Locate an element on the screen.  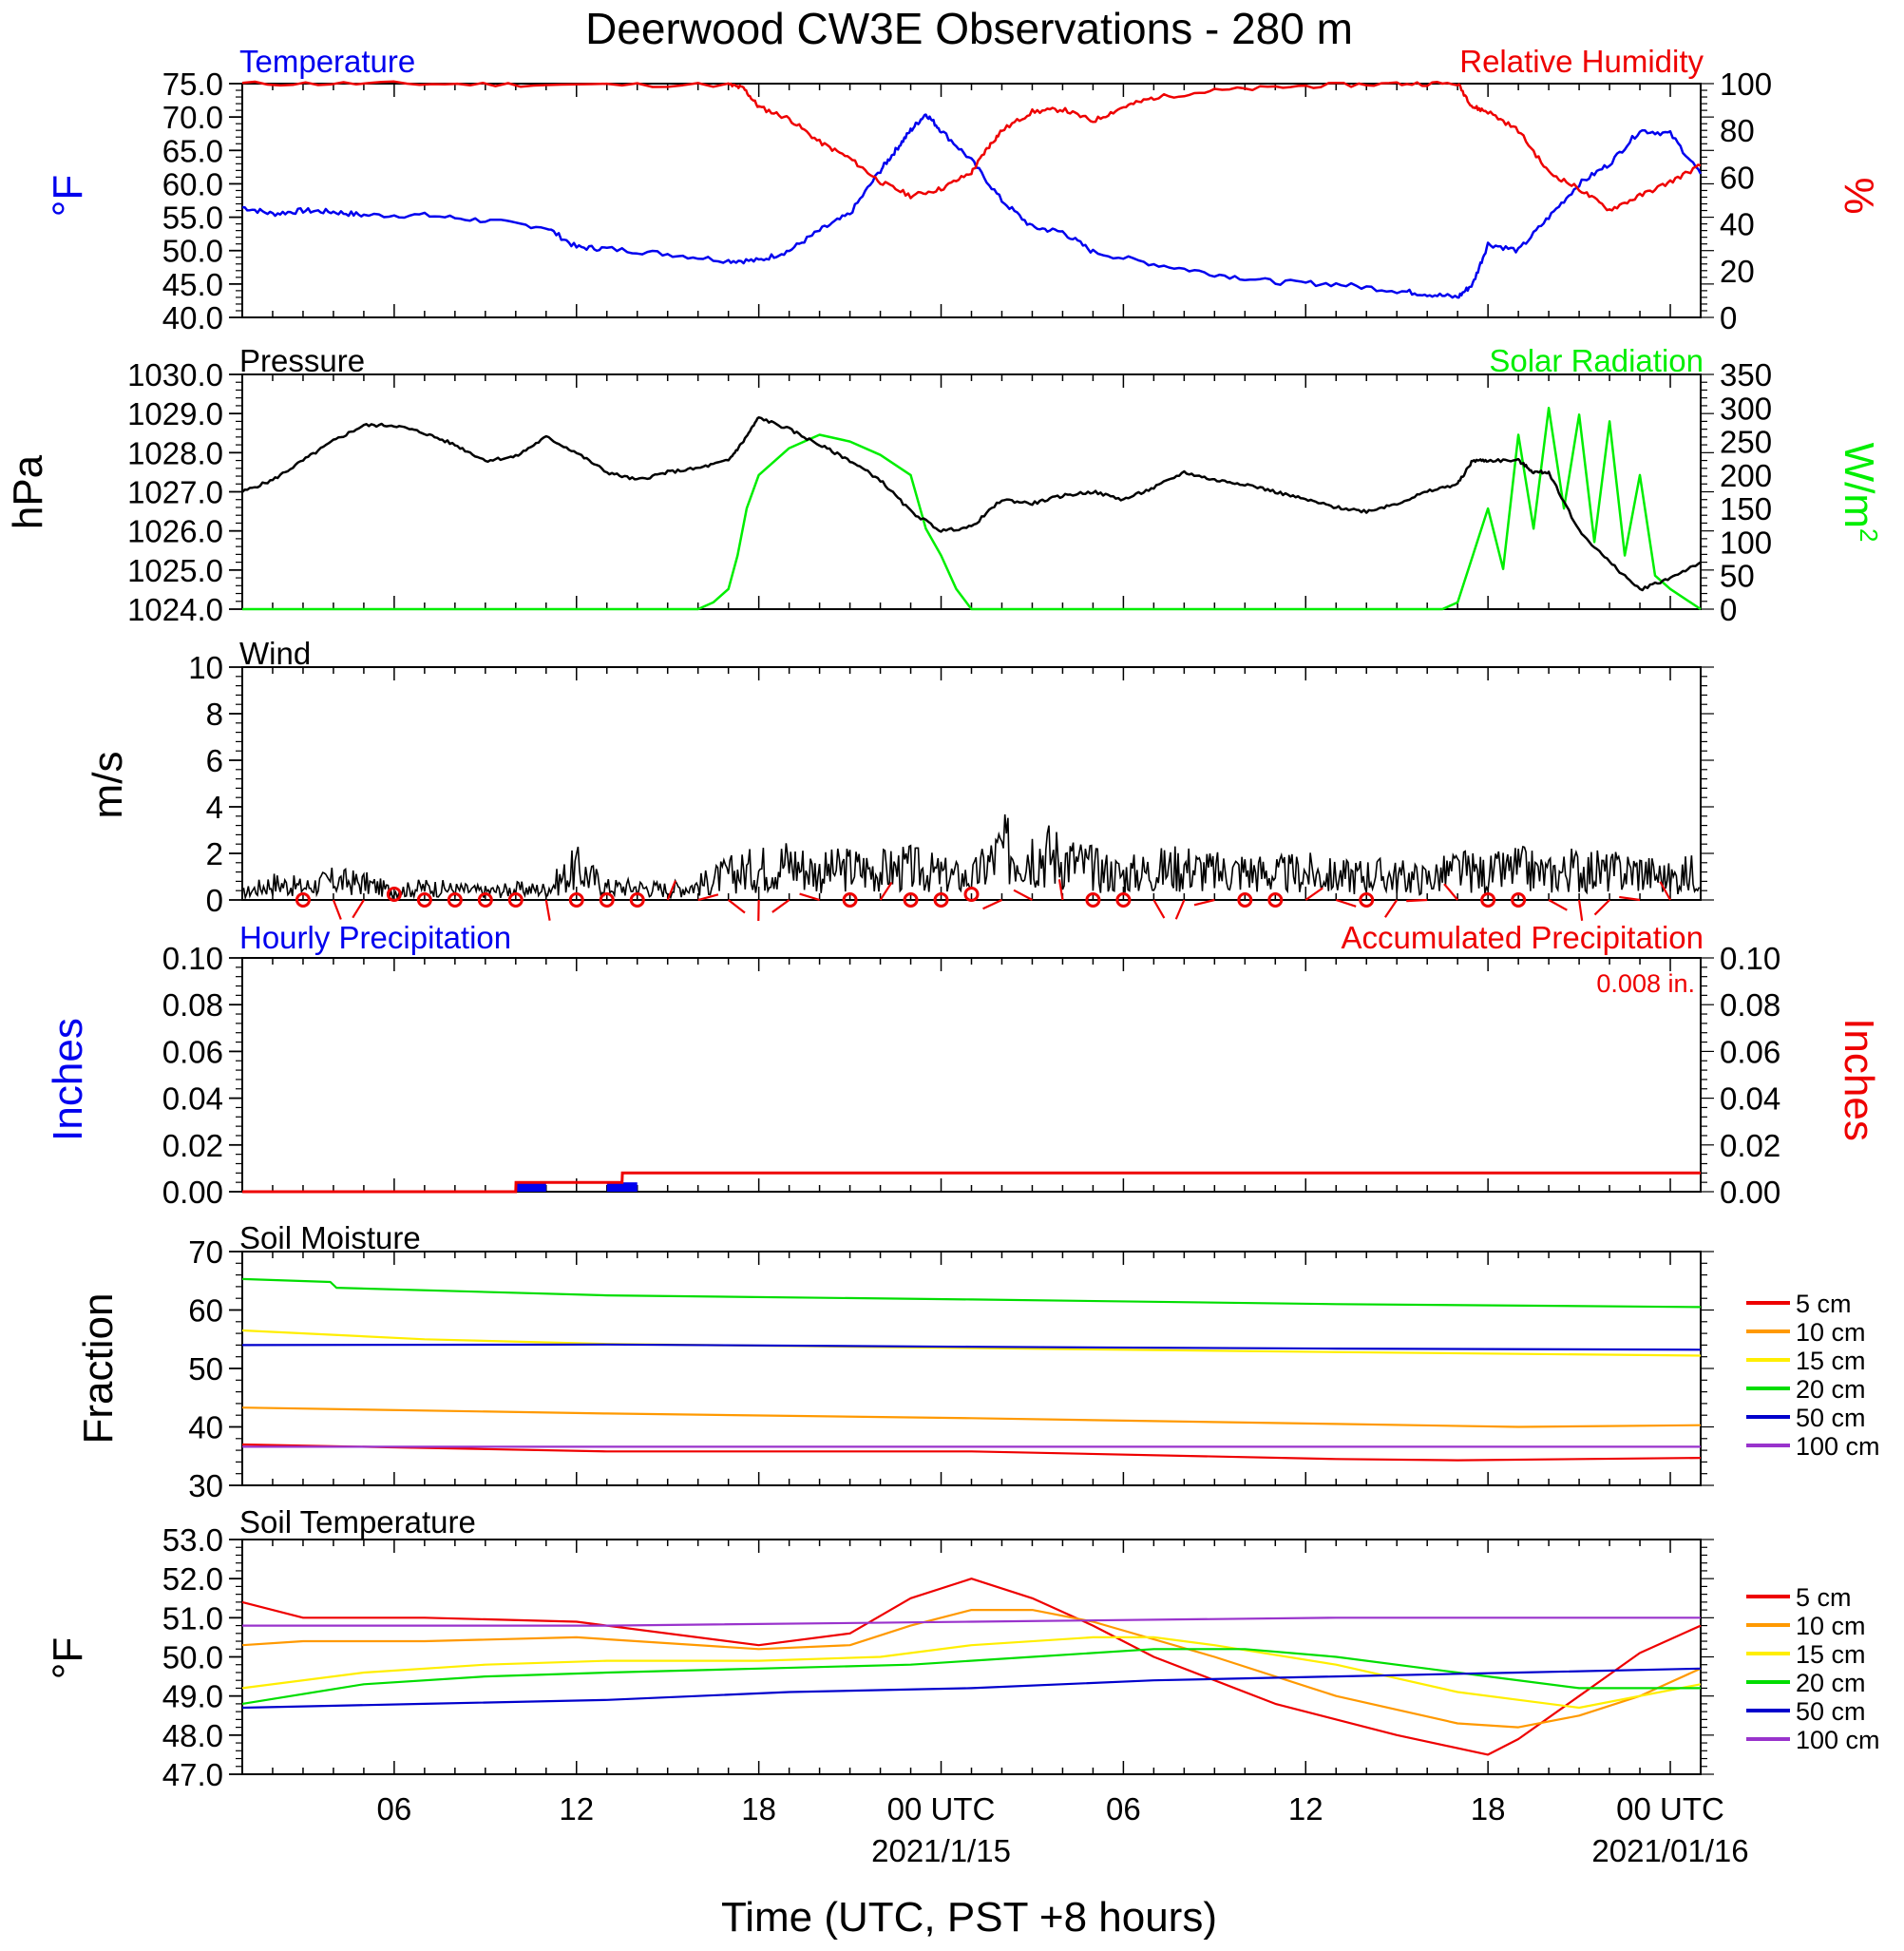
soil-temperature-legend-label: 20 cm is located at coordinates (1831, 1683).